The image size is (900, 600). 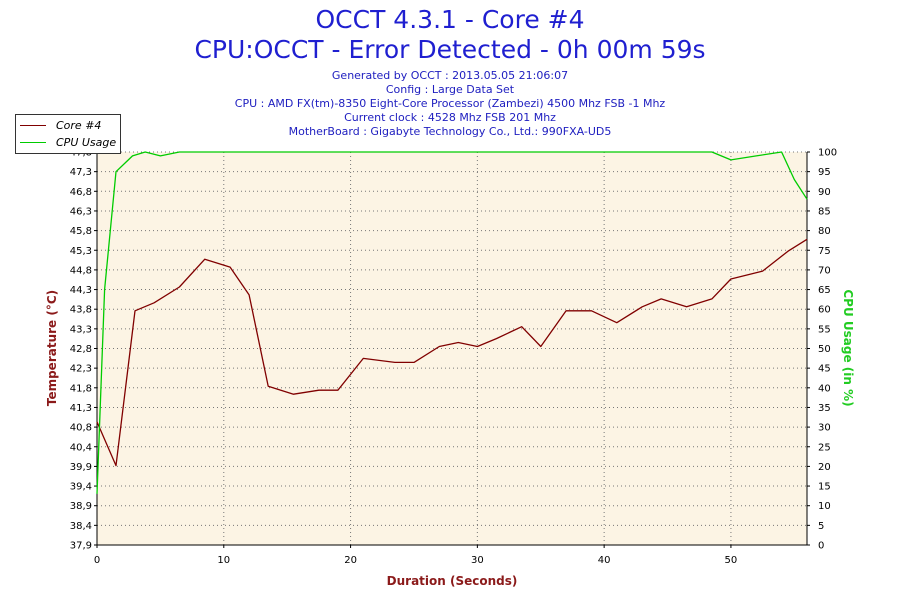 I want to click on chart-subtitle: CPU:OCCT - Error Detected - 0h 00m 59s, so click(x=450, y=49).